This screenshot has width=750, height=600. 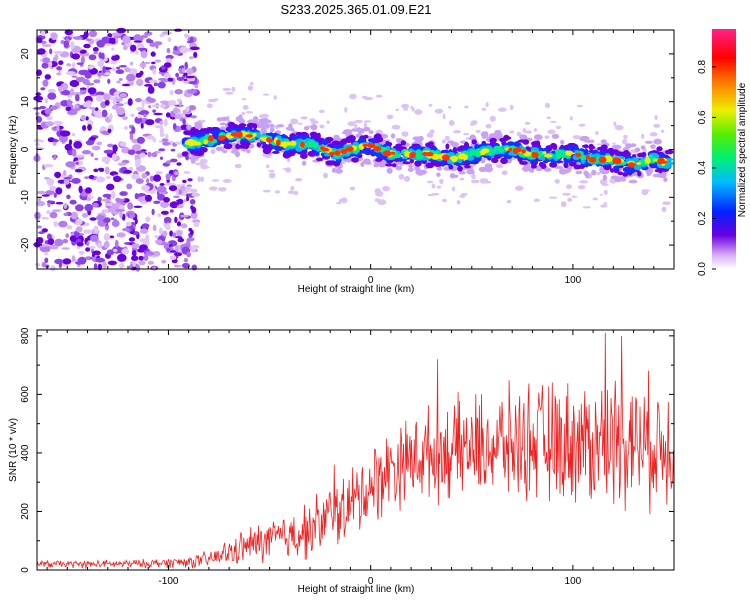 I want to click on colorbar-ticks: 0.0 0.2 0.4 0.6 0.8, so click(x=706, y=168).